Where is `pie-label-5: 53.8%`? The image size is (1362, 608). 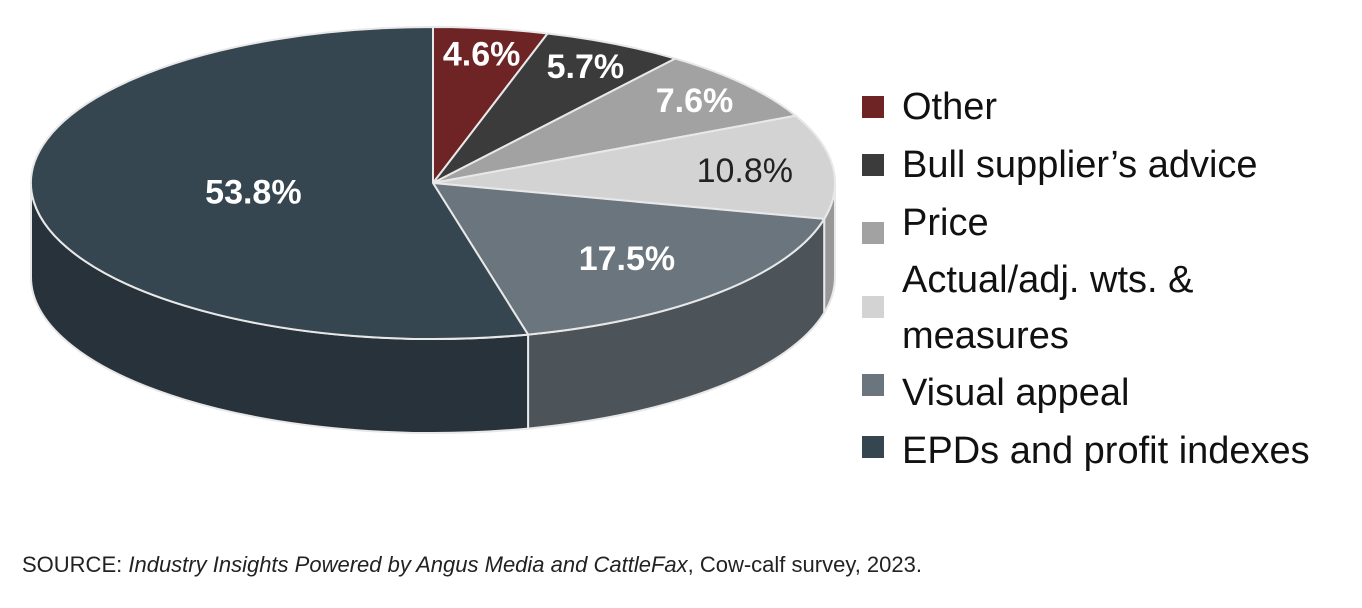 pie-label-5: 53.8% is located at coordinates (253, 192).